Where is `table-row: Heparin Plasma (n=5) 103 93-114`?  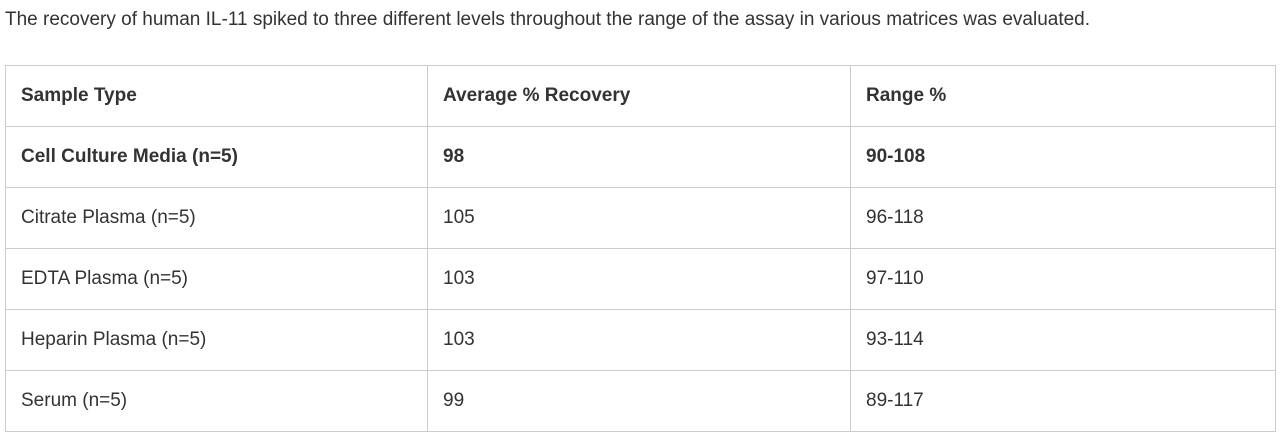
table-row: Heparin Plasma (n=5) 103 93-114 is located at coordinates (640, 340).